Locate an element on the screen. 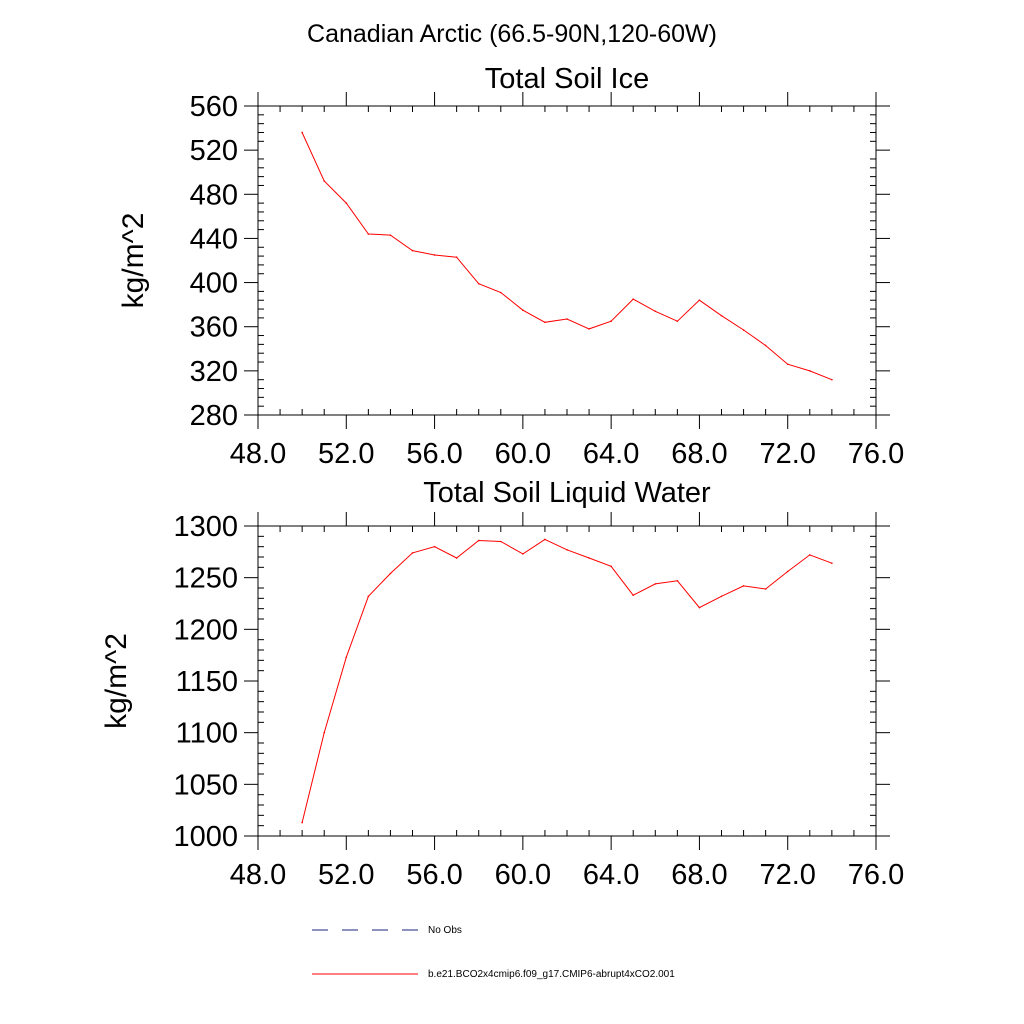  total-soil-liquid-water-title: Total Soil Liquid Water is located at coordinates (567, 493).